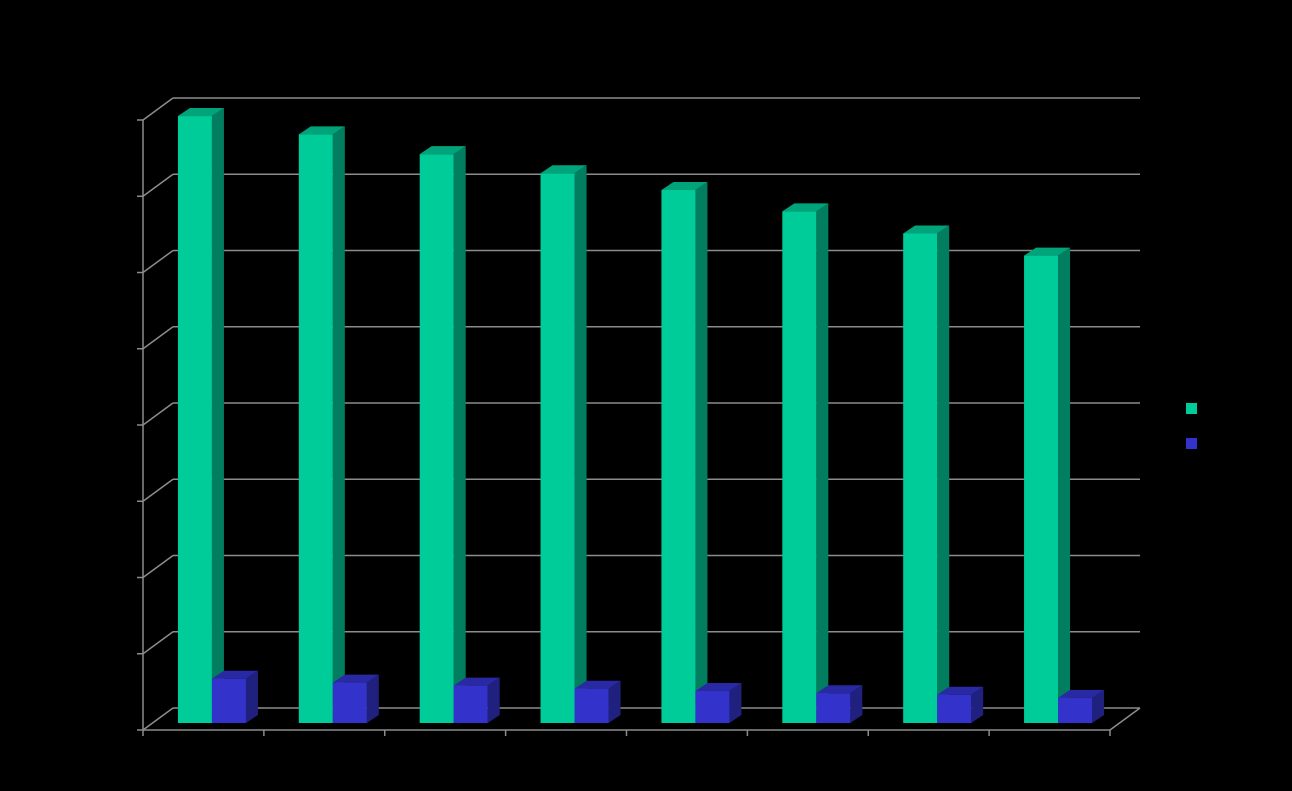 The width and height of the screenshot is (1292, 791). What do you see at coordinates (1125, 719) in the screenshot?
I see `floor-edge` at bounding box center [1125, 719].